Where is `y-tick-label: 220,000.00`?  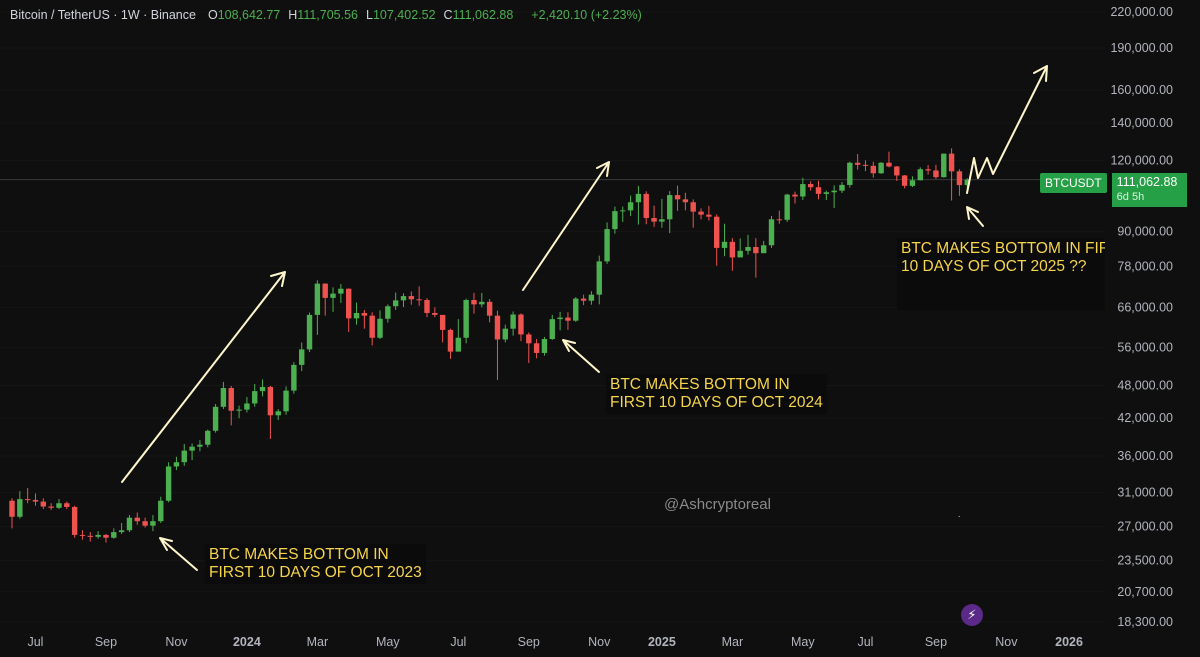
y-tick-label: 220,000.00 is located at coordinates (1141, 12).